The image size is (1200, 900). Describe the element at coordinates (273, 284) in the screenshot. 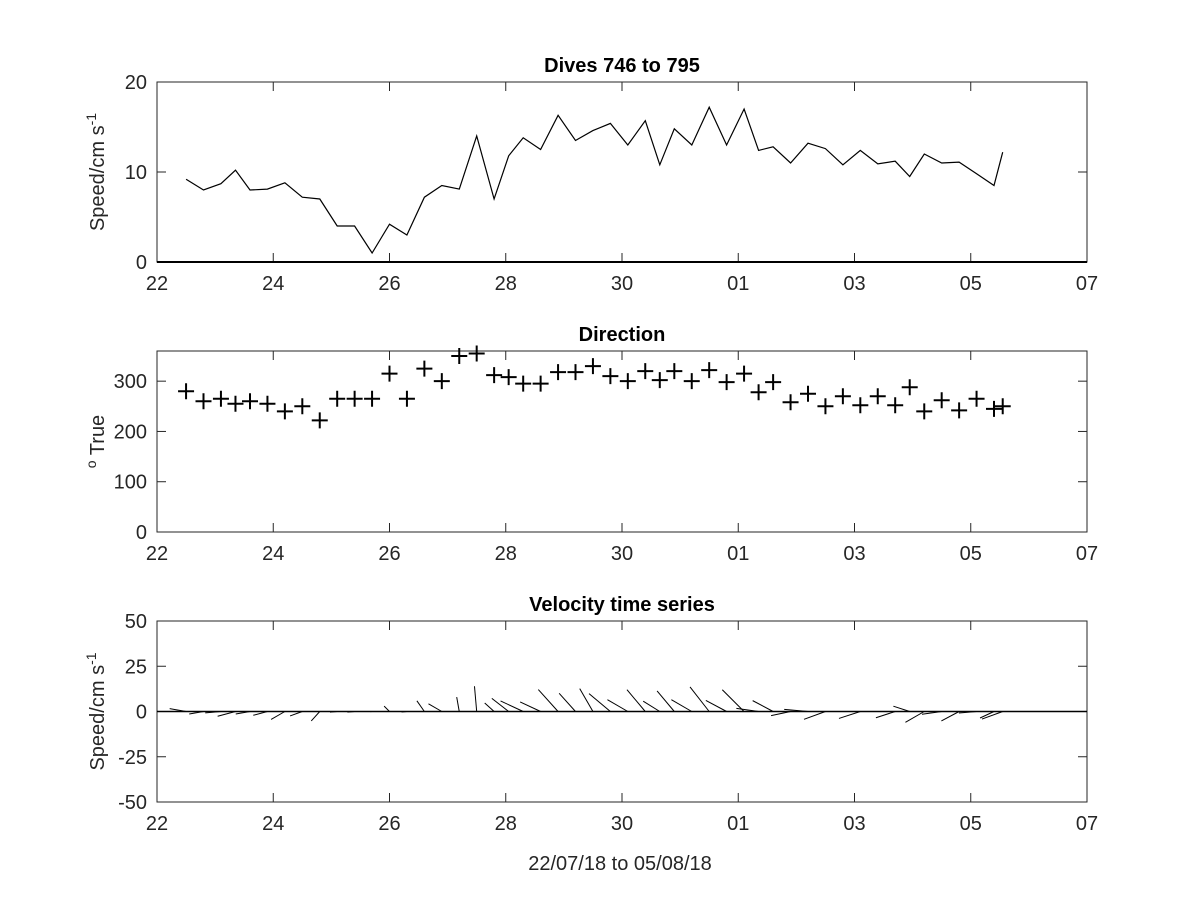

I see `speed-x-tick-label: 24` at that location.